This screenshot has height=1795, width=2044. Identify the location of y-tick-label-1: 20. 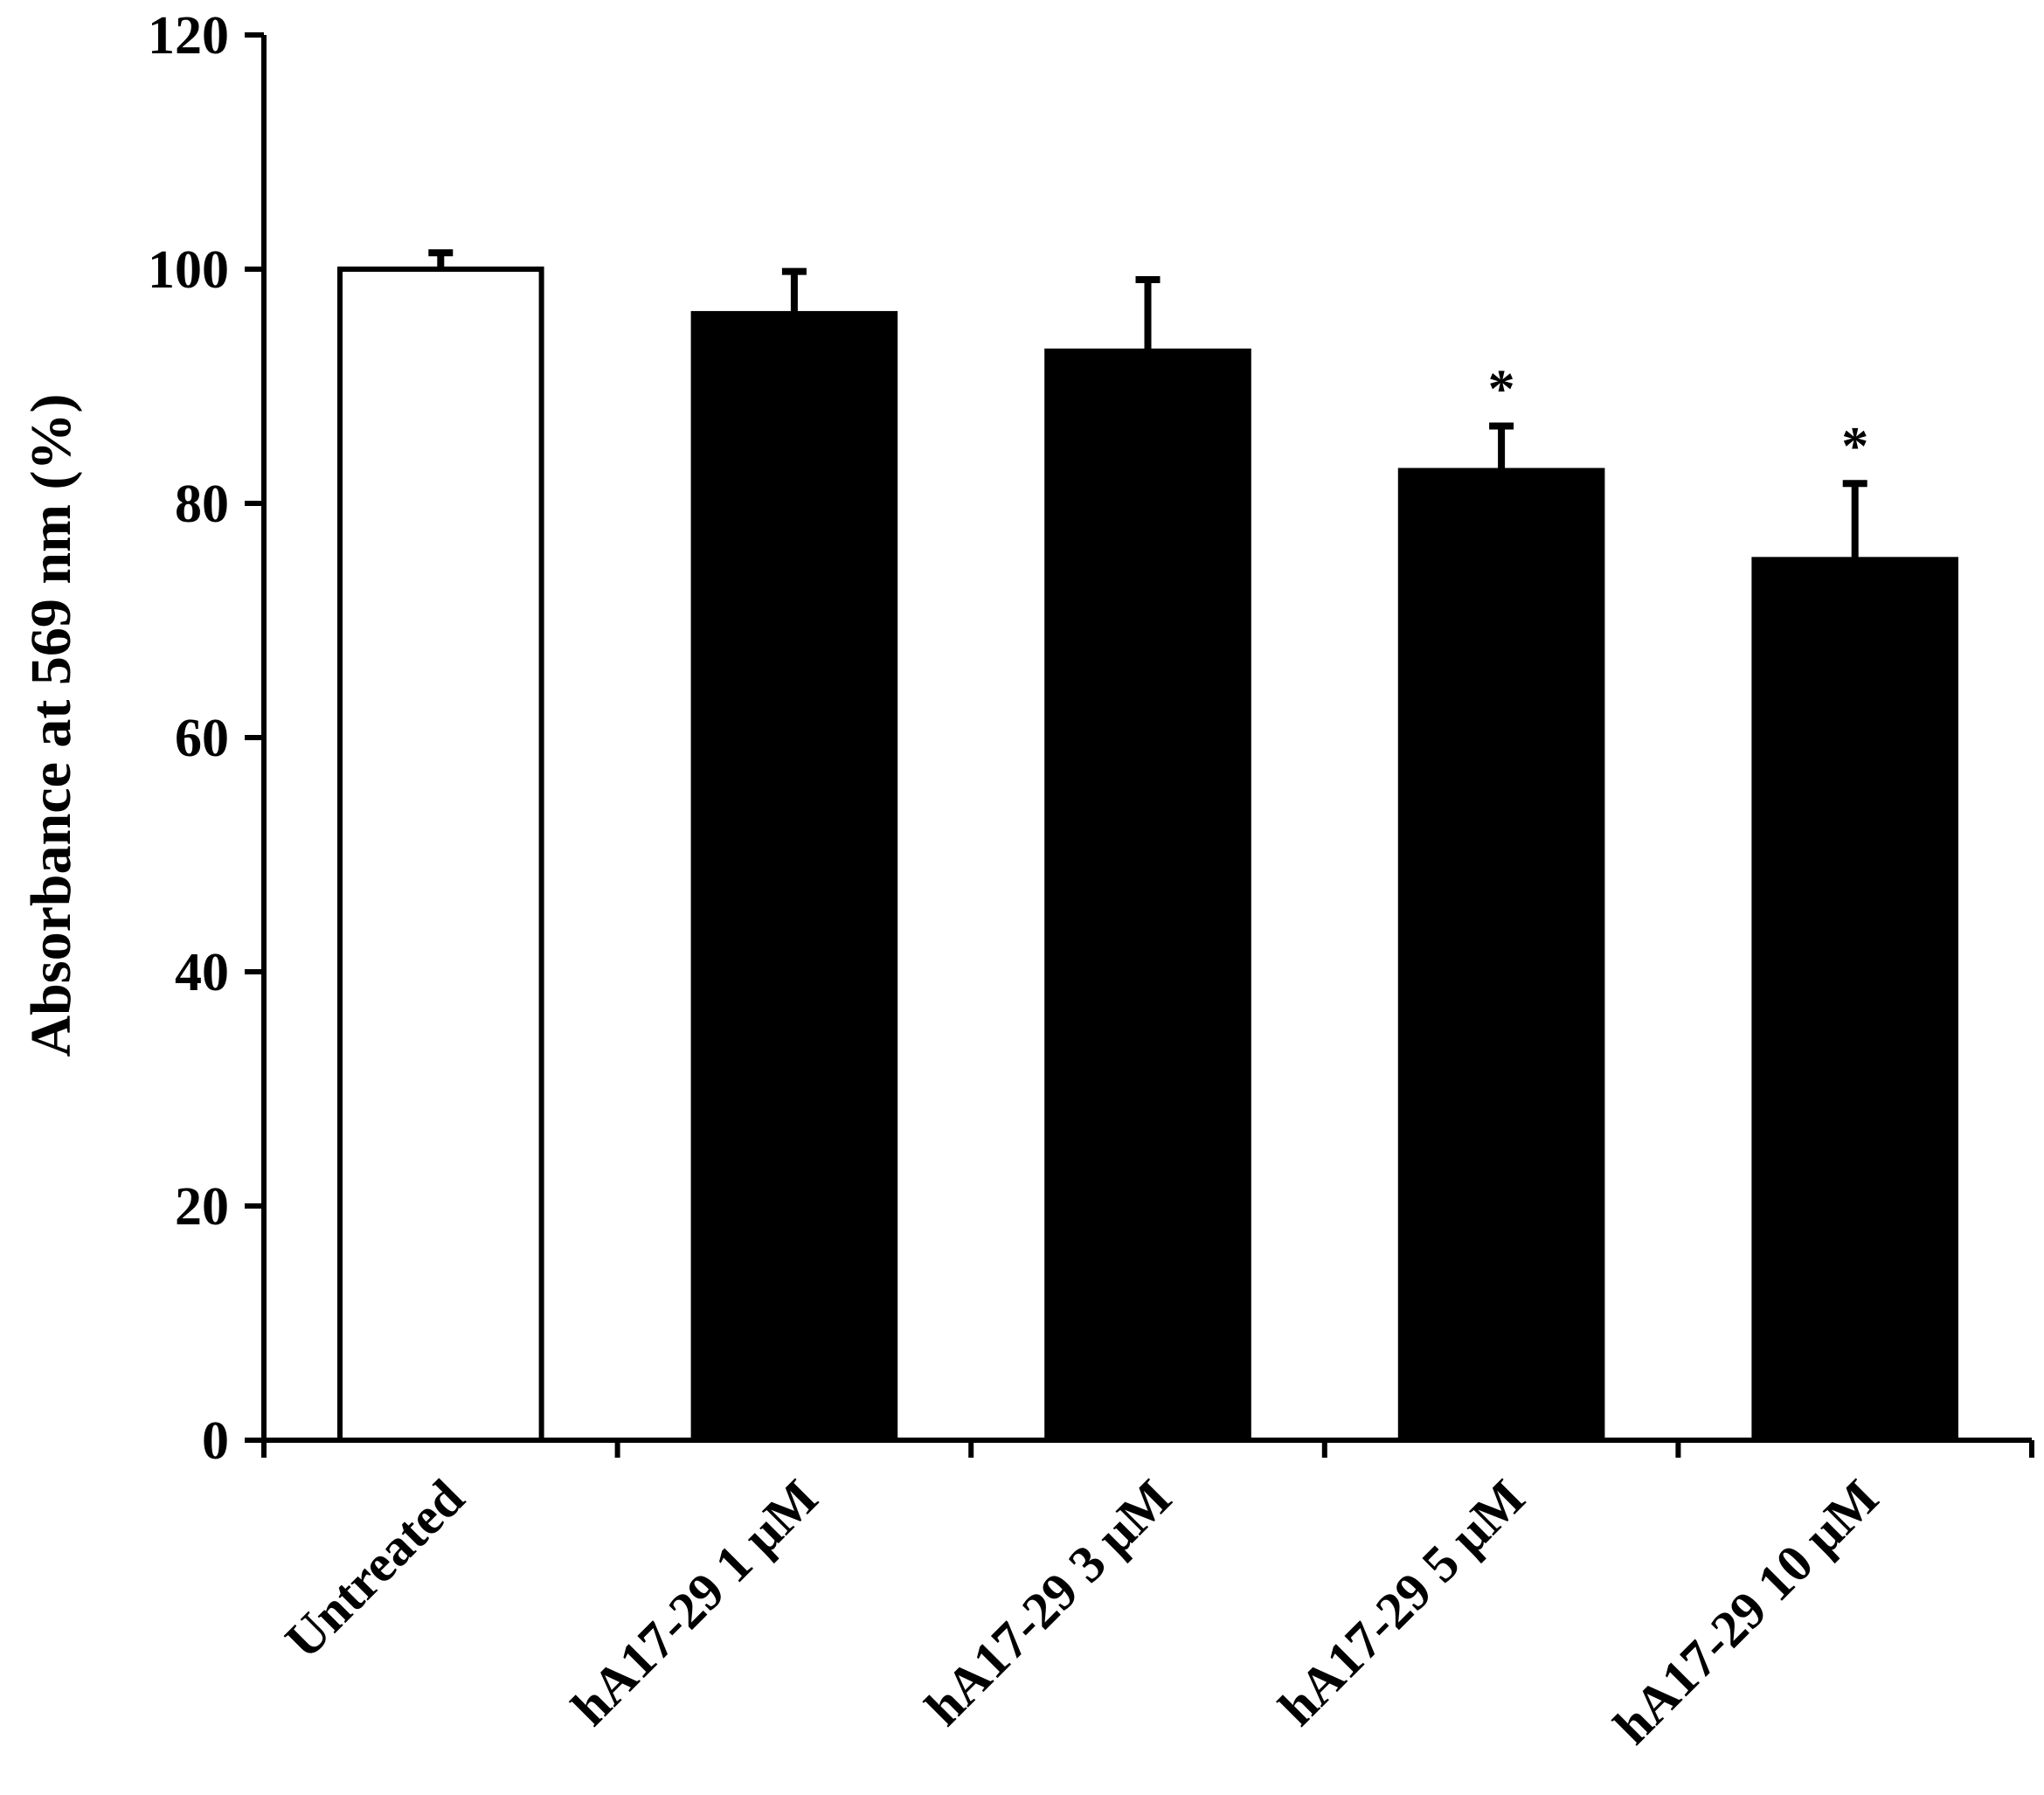
(202, 1207).